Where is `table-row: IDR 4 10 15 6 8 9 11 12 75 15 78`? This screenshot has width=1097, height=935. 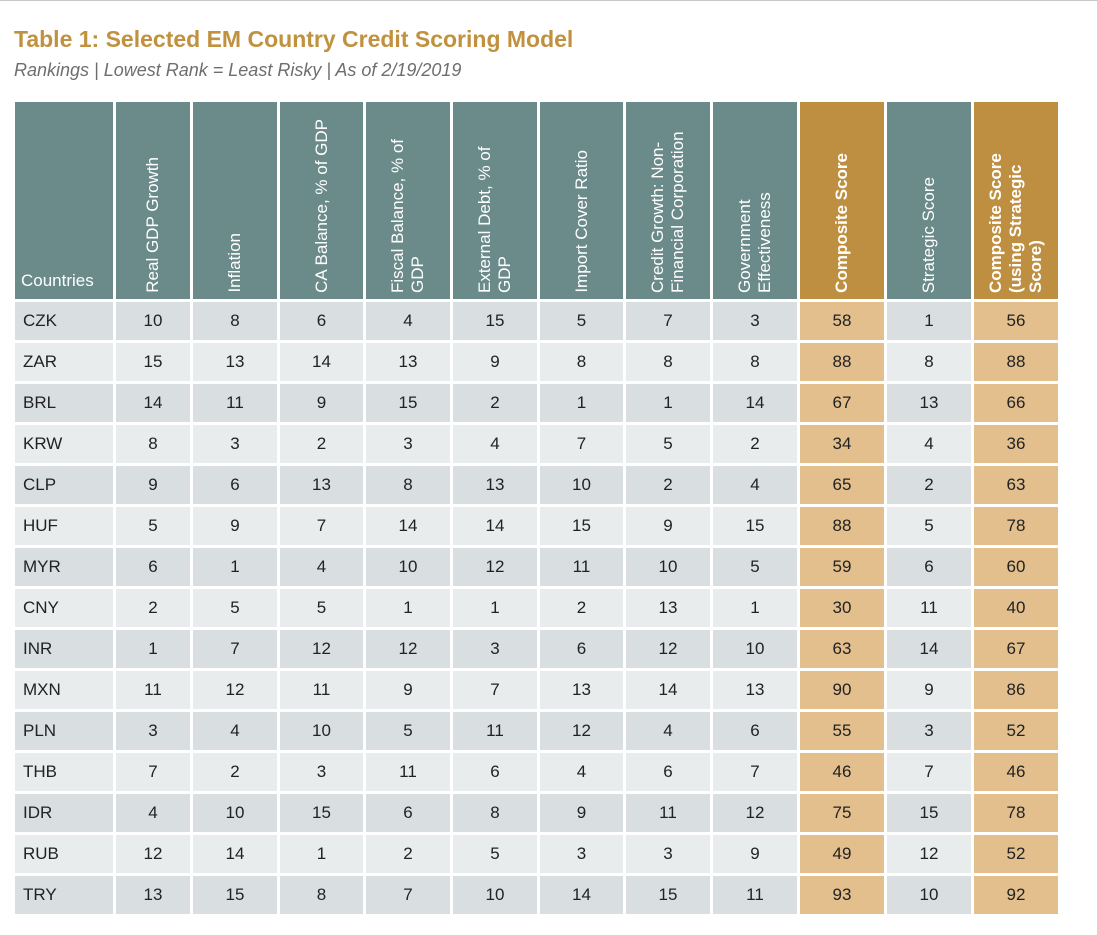 table-row: IDR 4 10 15 6 8 9 11 12 75 15 78 is located at coordinates (536, 813).